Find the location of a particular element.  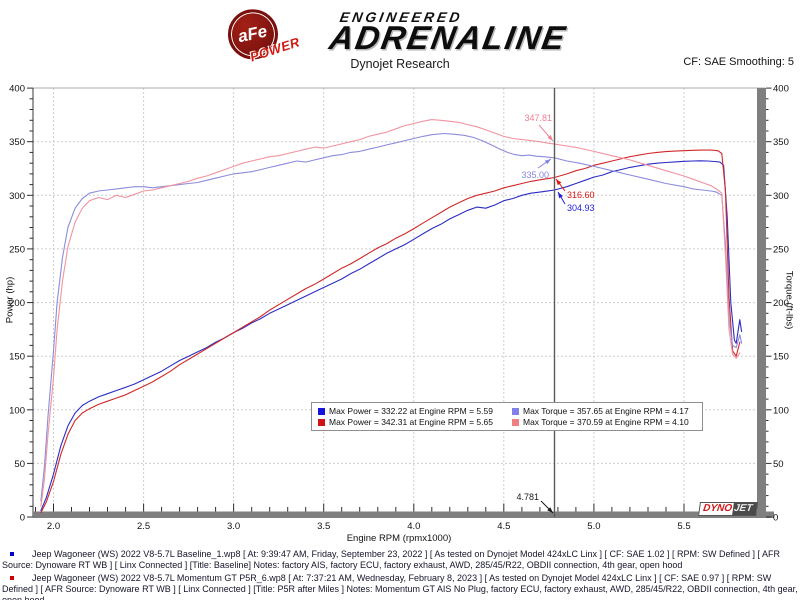

y-tick-label-right: 300 is located at coordinates (781, 196).